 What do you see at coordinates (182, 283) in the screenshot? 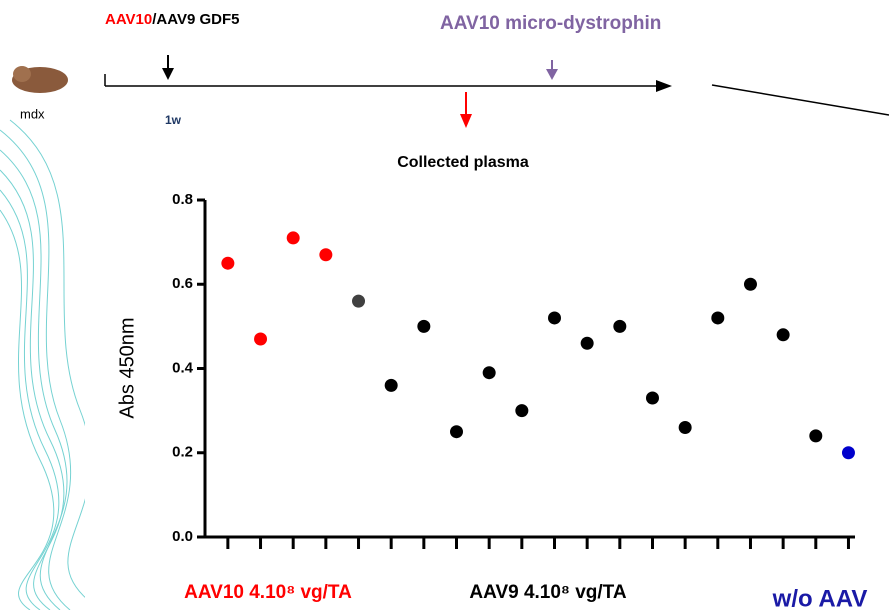
I see `y-tick-label: 0.6` at bounding box center [182, 283].